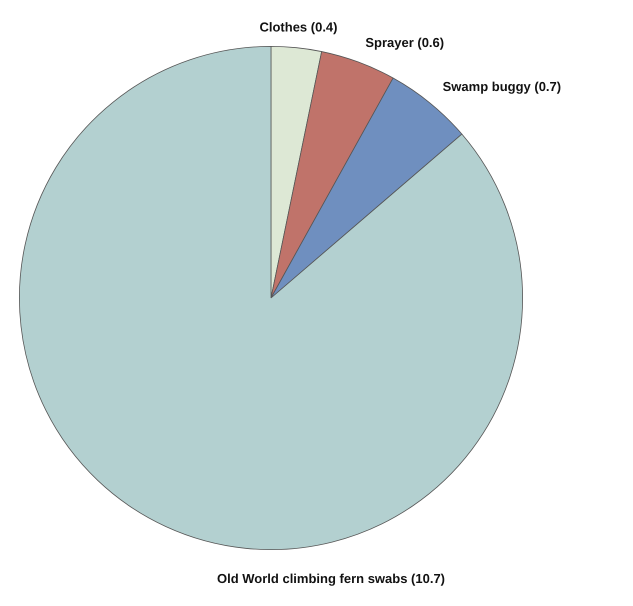 Image resolution: width=633 pixels, height=606 pixels. Describe the element at coordinates (298, 26) in the screenshot. I see `slice-label: Clothes (0.4)` at that location.